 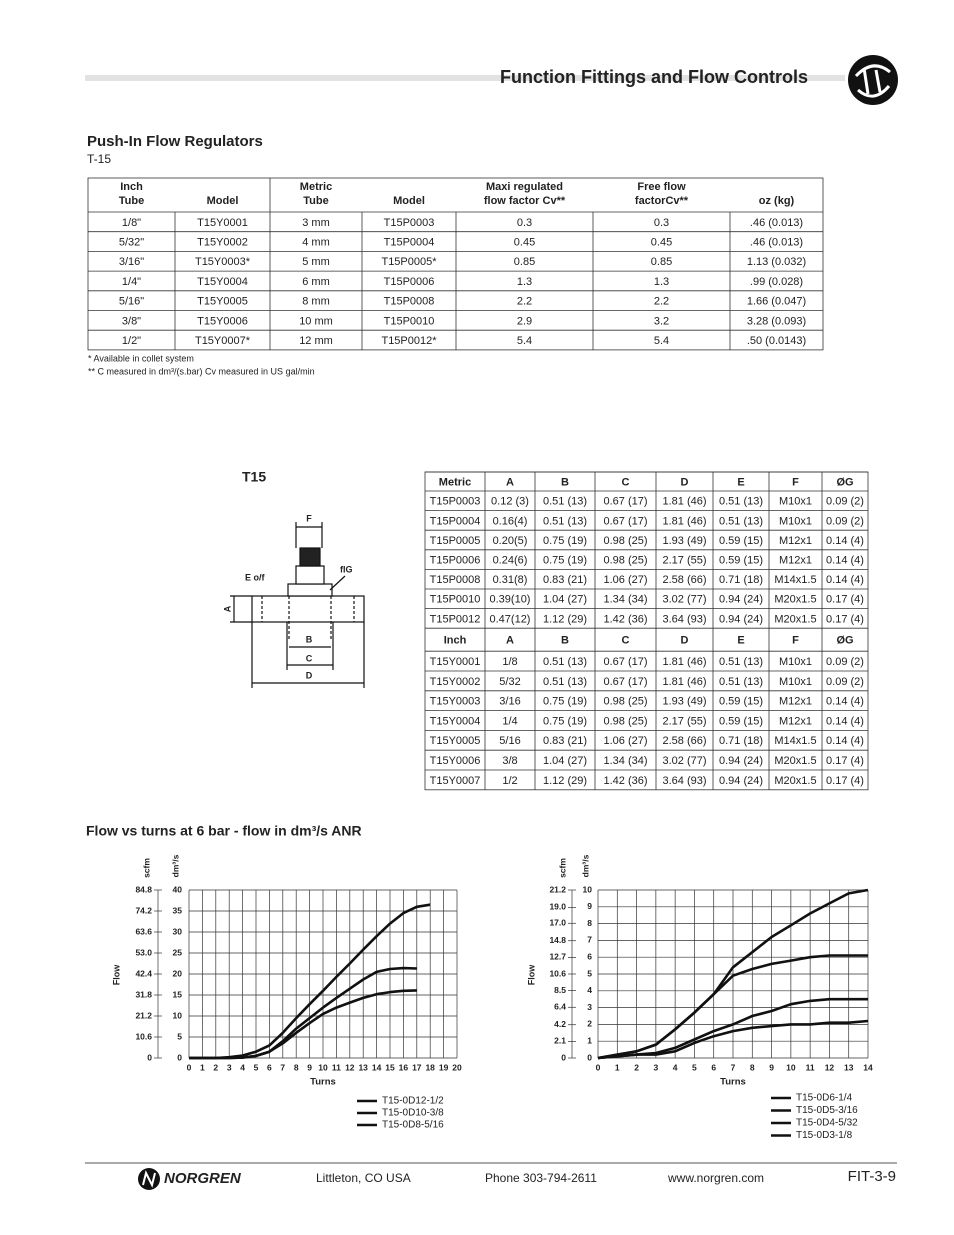 I want to click on x-tick-label: 15, so click(x=390, y=1067).